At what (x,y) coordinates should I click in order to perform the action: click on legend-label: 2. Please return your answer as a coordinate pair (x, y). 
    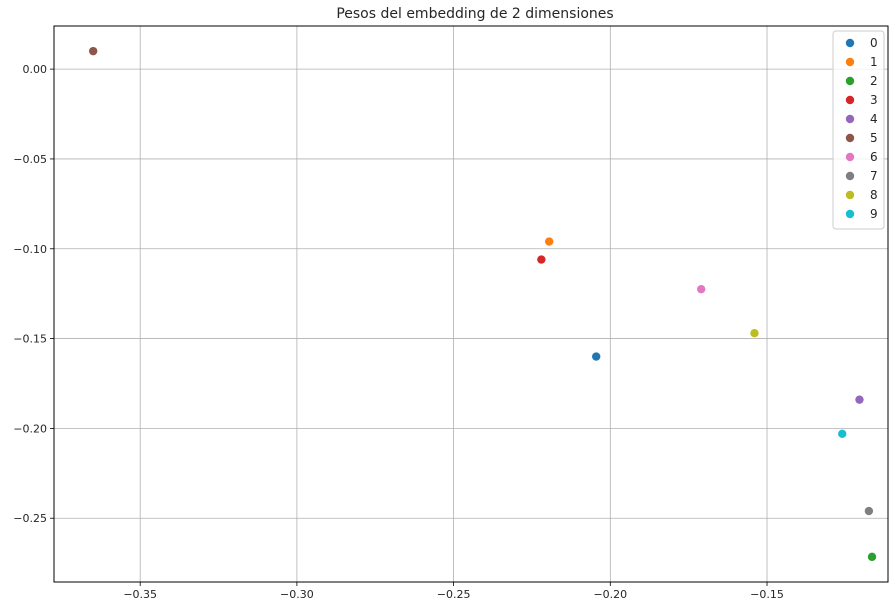
    Looking at the image, I should click on (874, 81).